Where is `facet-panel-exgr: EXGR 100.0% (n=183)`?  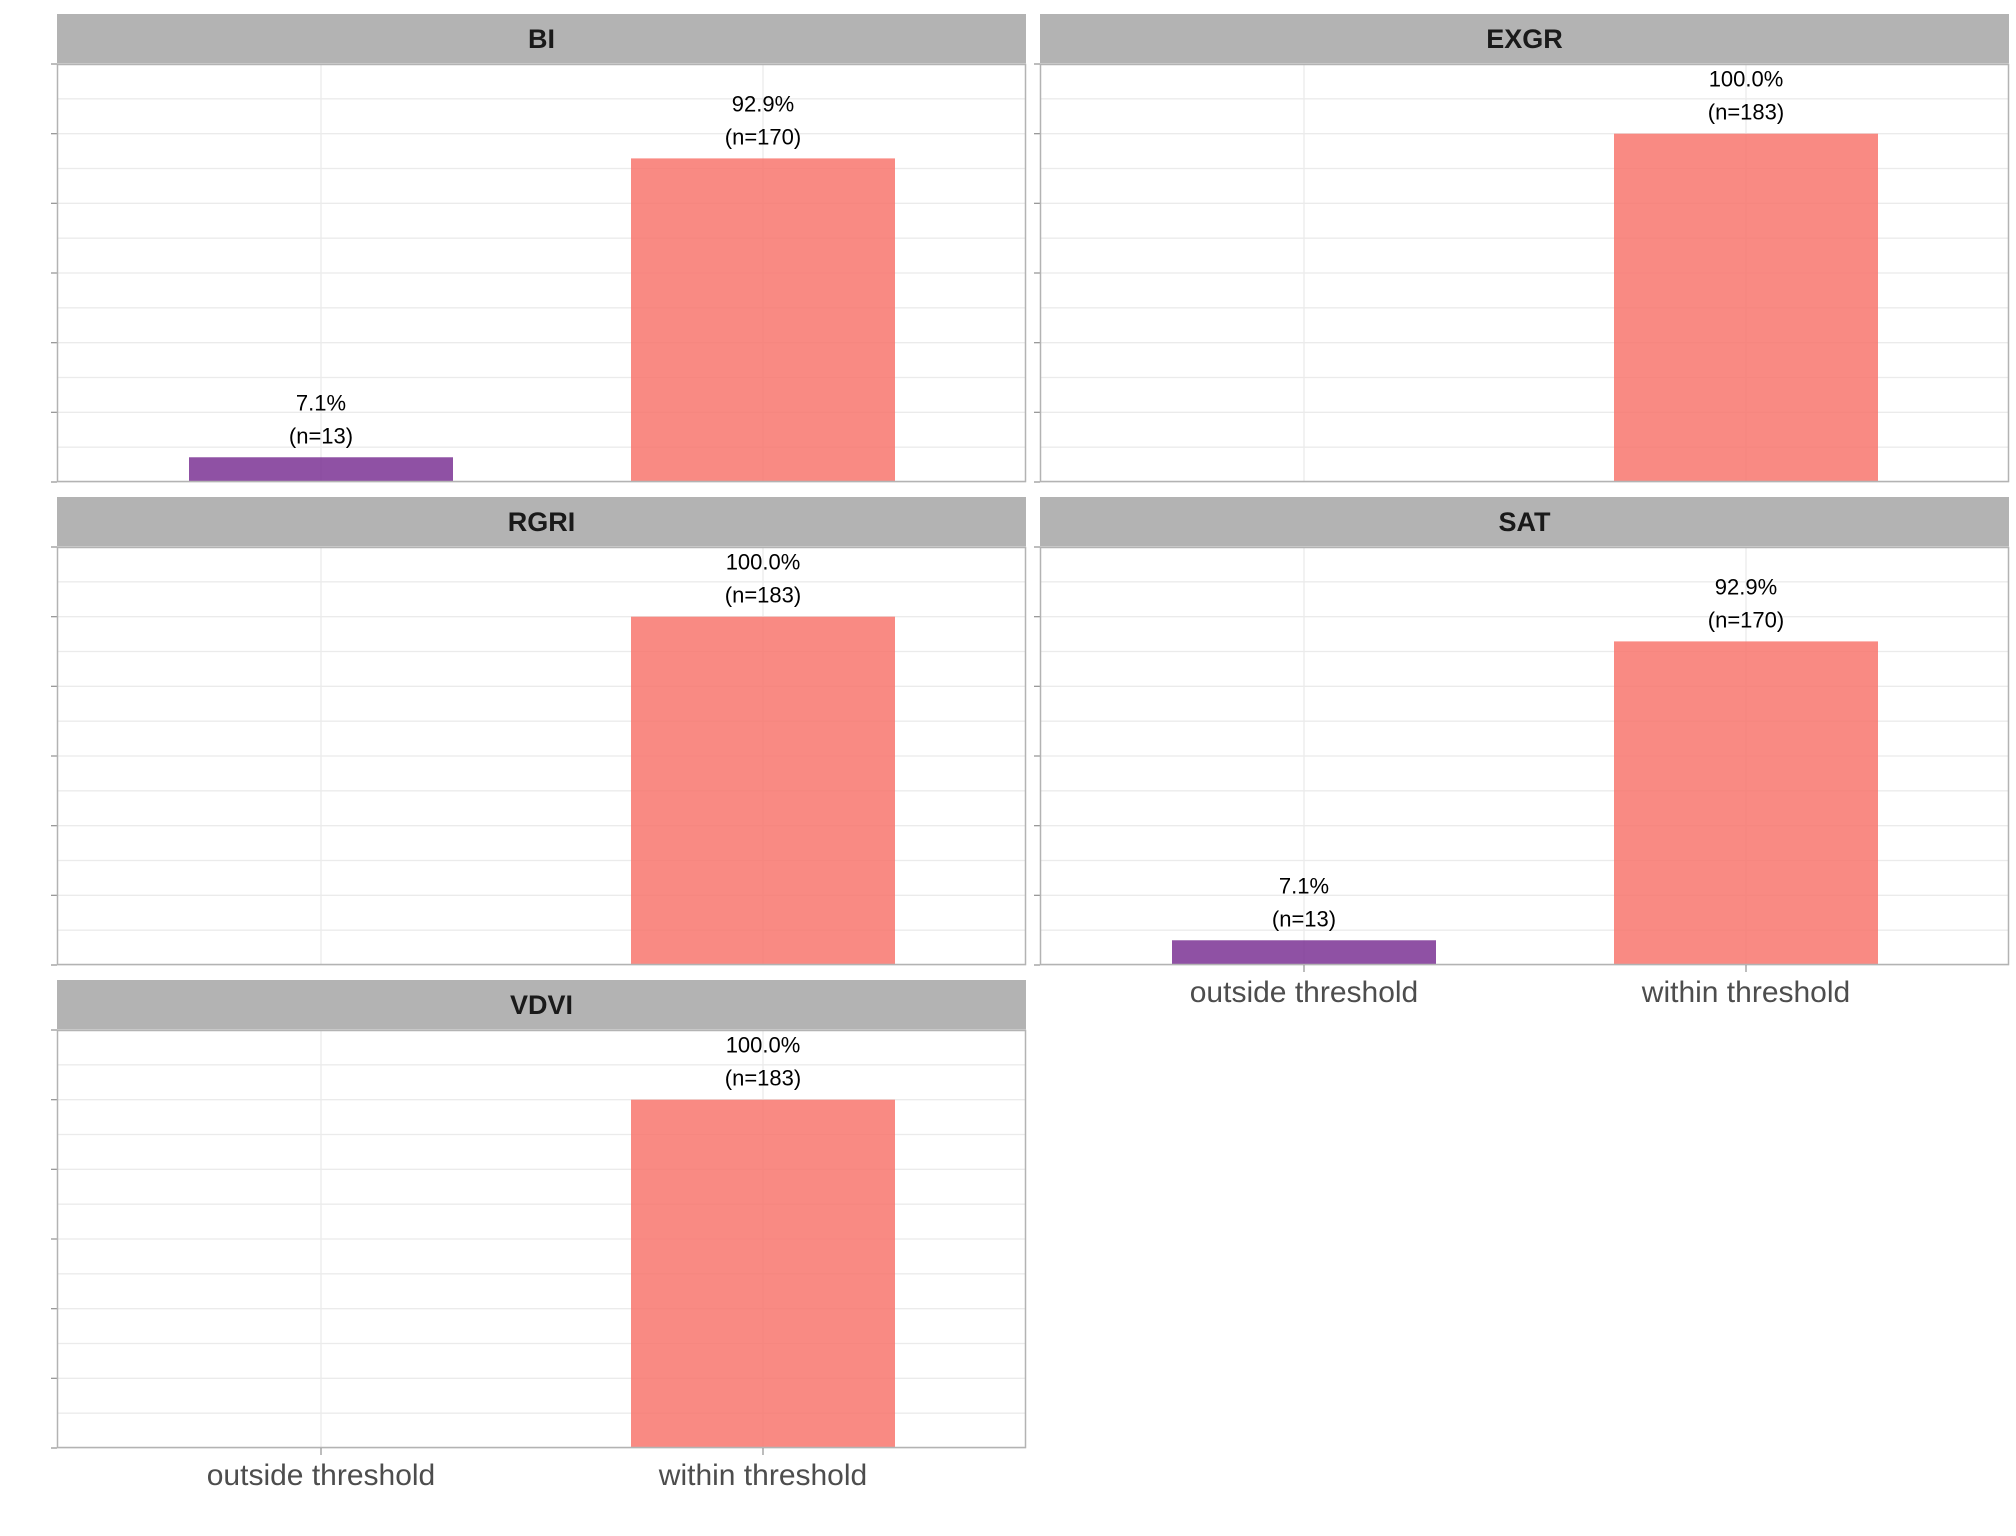
facet-panel-exgr: EXGR 100.0% (n=183) is located at coordinates (1522, 248).